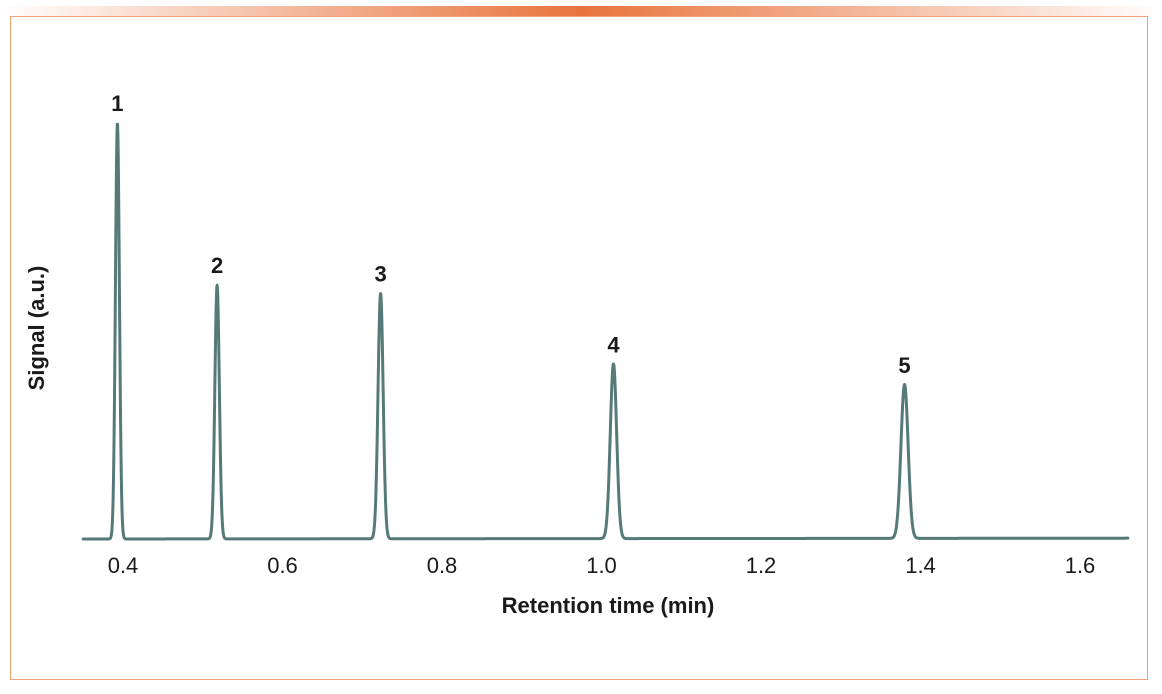 The image size is (1162, 694). Describe the element at coordinates (380, 274) in the screenshot. I see `peak-label-3: 3` at that location.